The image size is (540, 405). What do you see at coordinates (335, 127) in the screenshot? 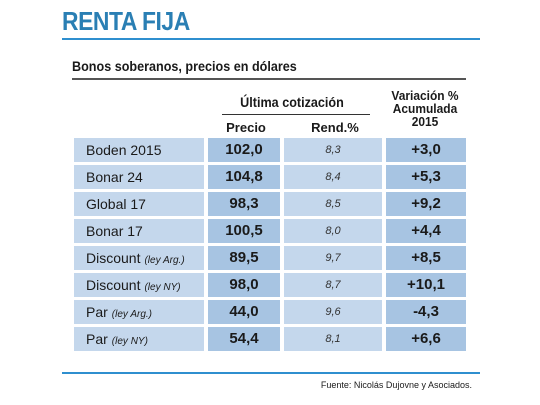
I see `header-rendimiento: Rend.%` at bounding box center [335, 127].